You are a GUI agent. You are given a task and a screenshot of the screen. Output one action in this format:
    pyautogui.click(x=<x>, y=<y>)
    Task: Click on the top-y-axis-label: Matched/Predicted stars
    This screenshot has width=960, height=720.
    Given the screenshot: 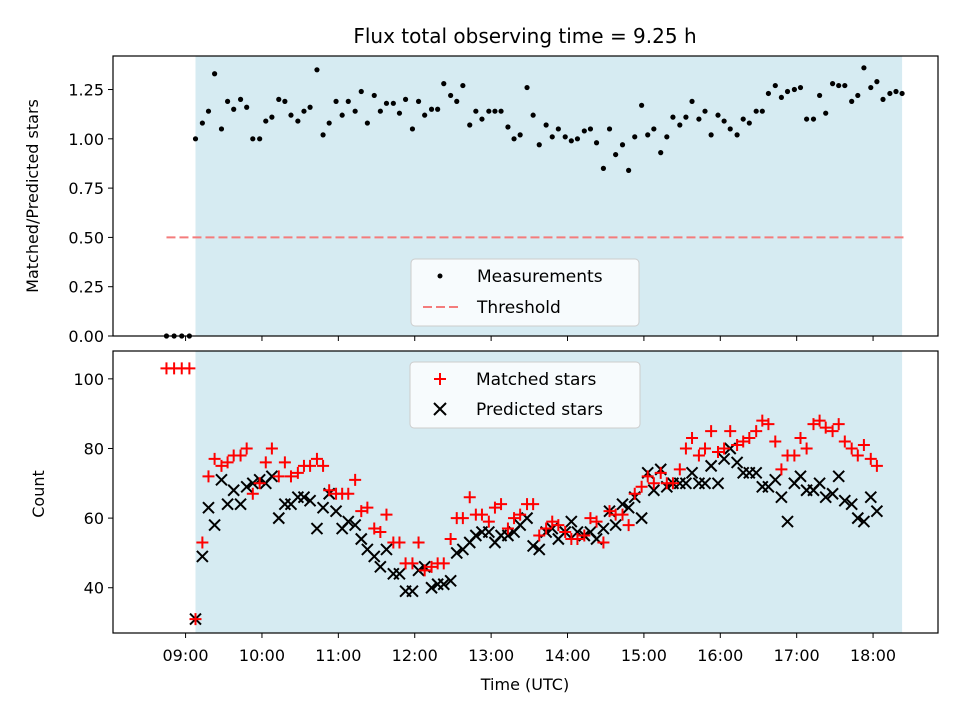 What is the action you would take?
    pyautogui.click(x=32, y=196)
    